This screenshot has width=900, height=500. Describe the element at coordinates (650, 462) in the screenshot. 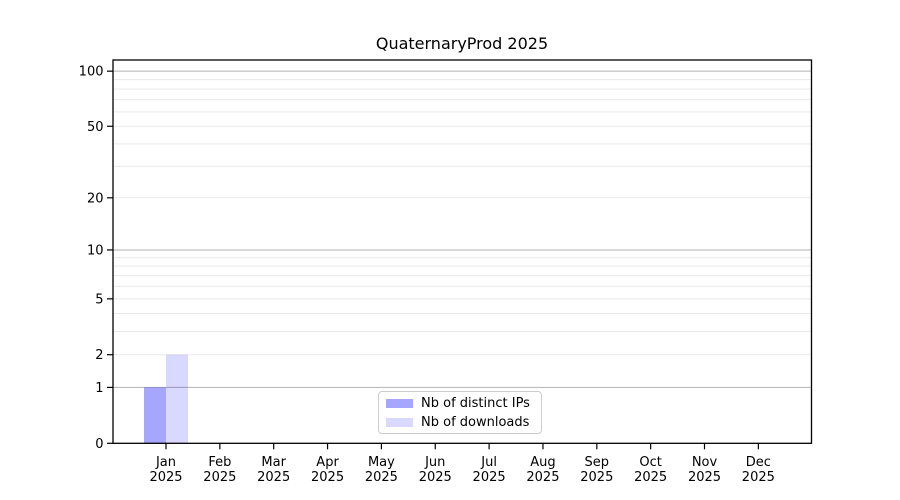

I see `x-tick-label-month: Oct` at that location.